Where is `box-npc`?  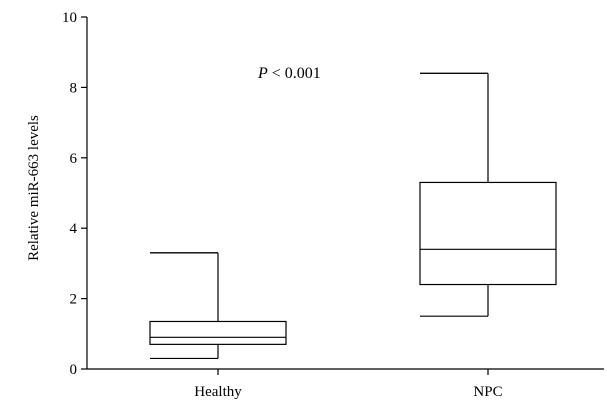
box-npc is located at coordinates (488, 194).